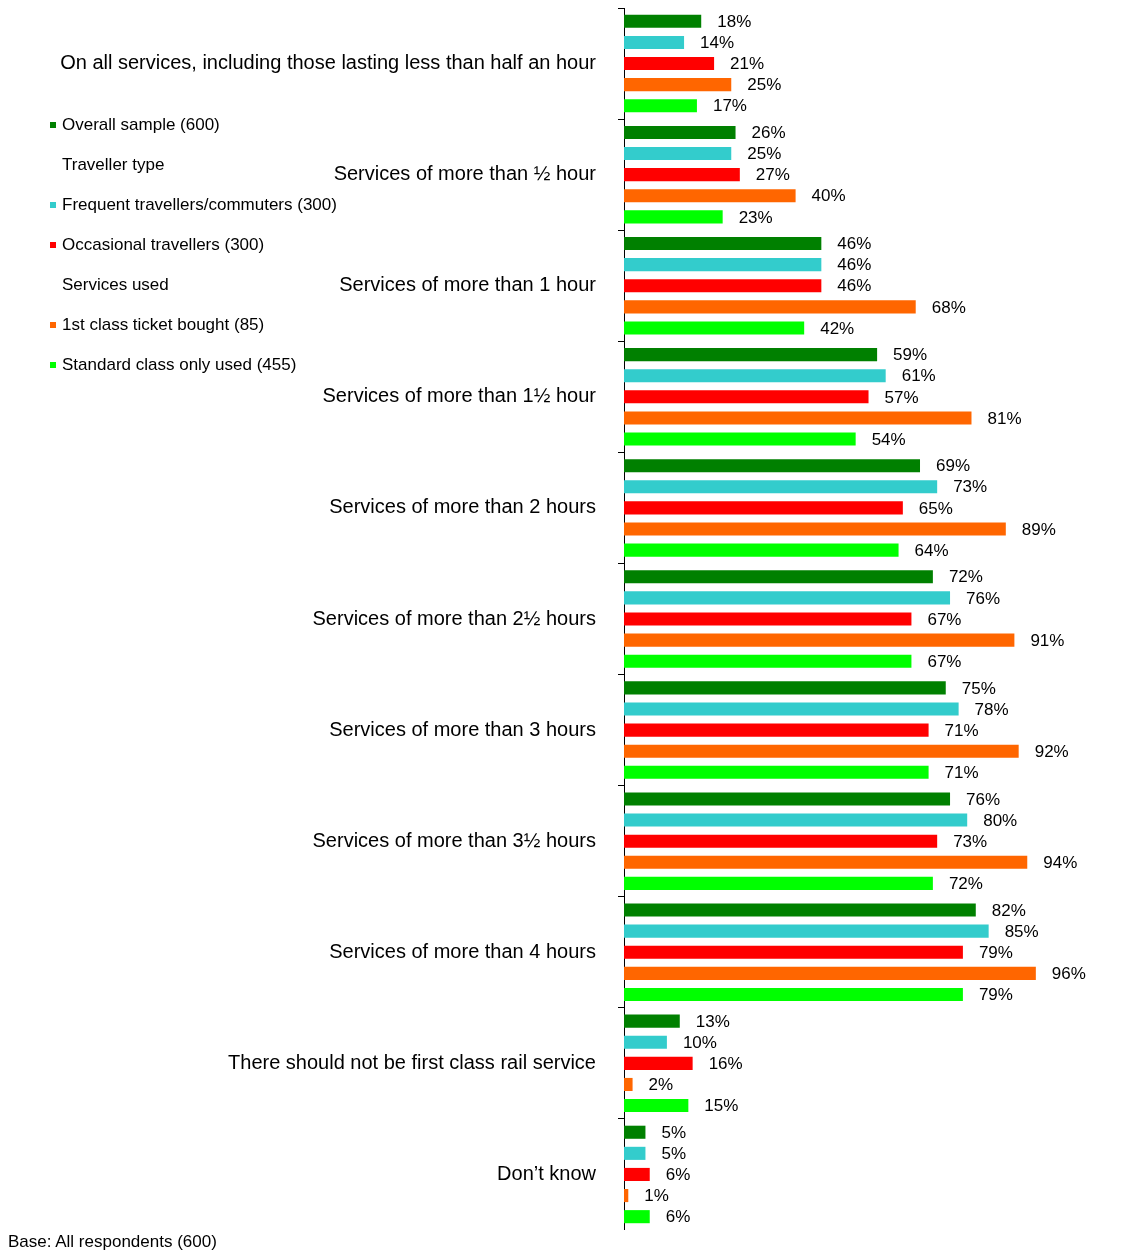 This screenshot has height=1257, width=1121. I want to click on data-label: 92%, so click(1051, 751).